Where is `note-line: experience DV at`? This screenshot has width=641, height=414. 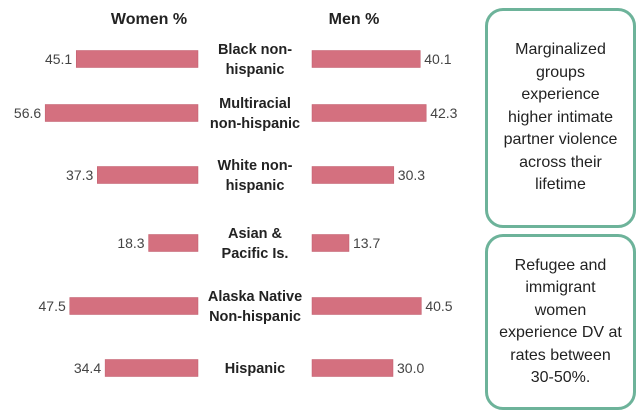
note-line: experience DV at is located at coordinates (560, 332).